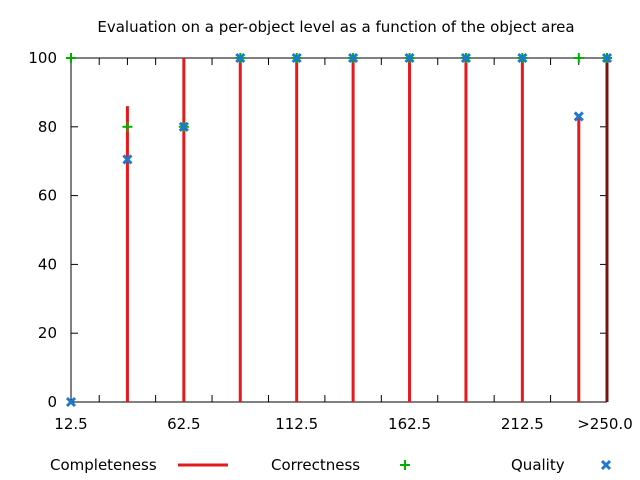 This screenshot has height=480, width=640. Describe the element at coordinates (183, 424) in the screenshot. I see `x-tick-label: 62.5` at that location.